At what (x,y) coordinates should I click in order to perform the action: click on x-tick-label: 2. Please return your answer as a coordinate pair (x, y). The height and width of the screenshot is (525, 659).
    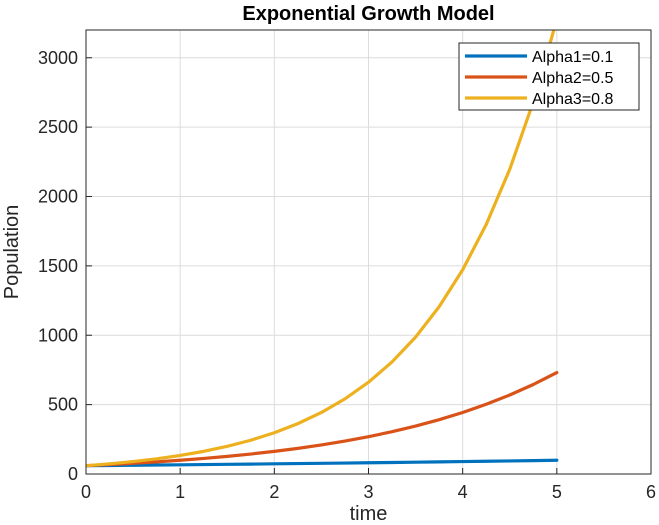
    Looking at the image, I should click on (274, 492).